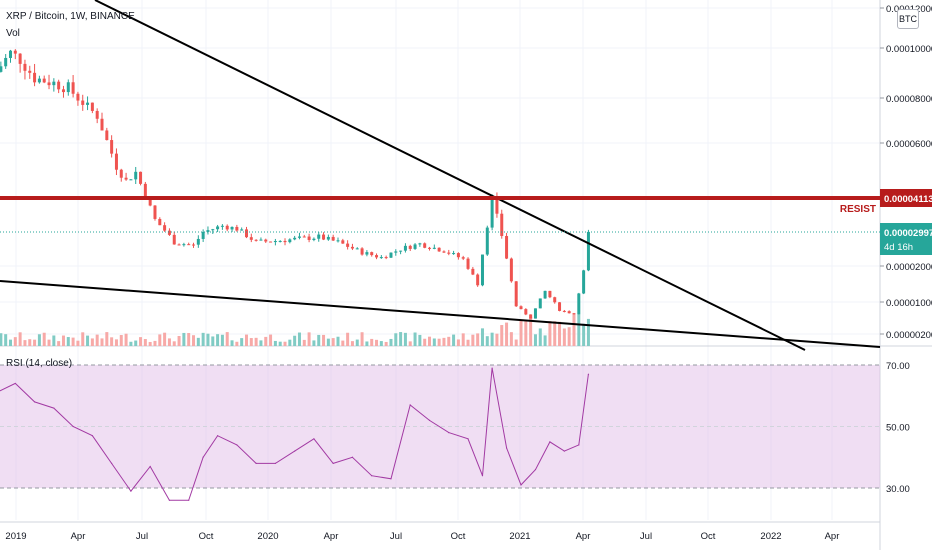  What do you see at coordinates (909, 335) in the screenshot?
I see `price-tick-6: 0.00000200` at bounding box center [909, 335].